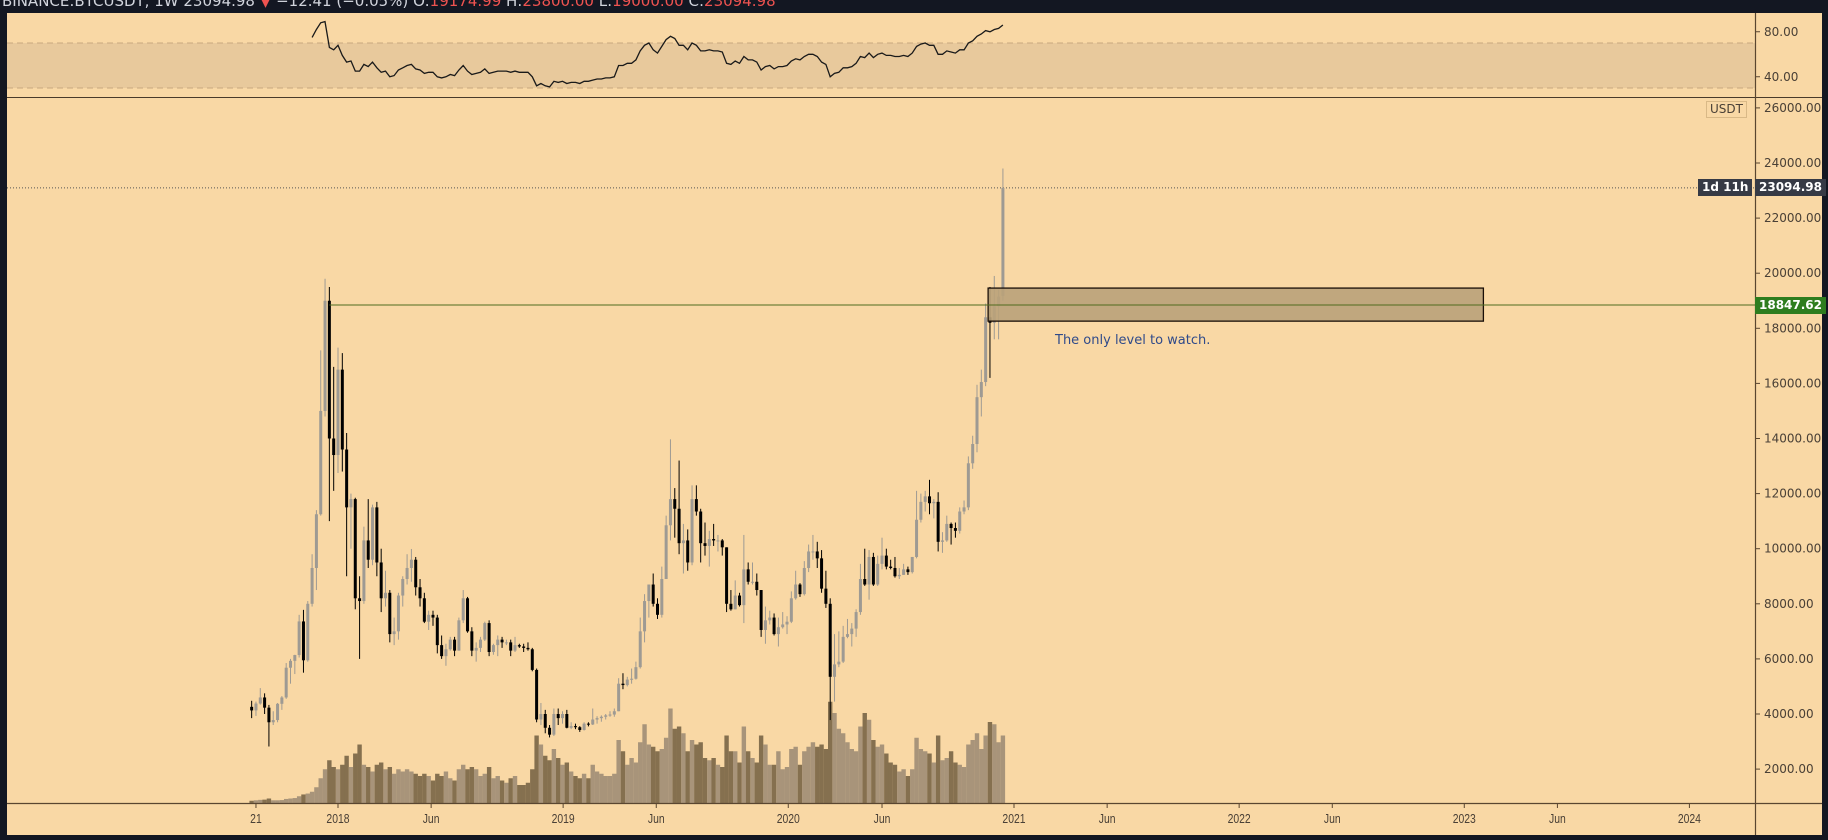 This screenshot has width=1828, height=840. I want to click on currency-label: USDT, so click(1726, 109).